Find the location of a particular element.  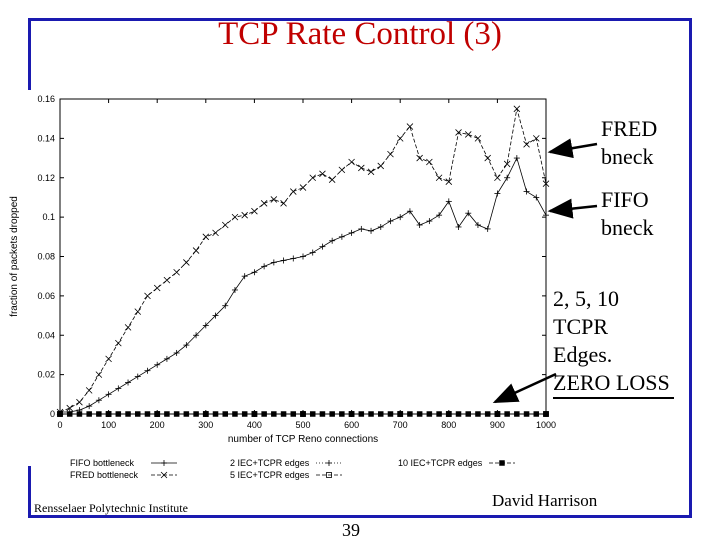

annotation-tcpr-line1: 2, 5, 10 is located at coordinates (586, 298).